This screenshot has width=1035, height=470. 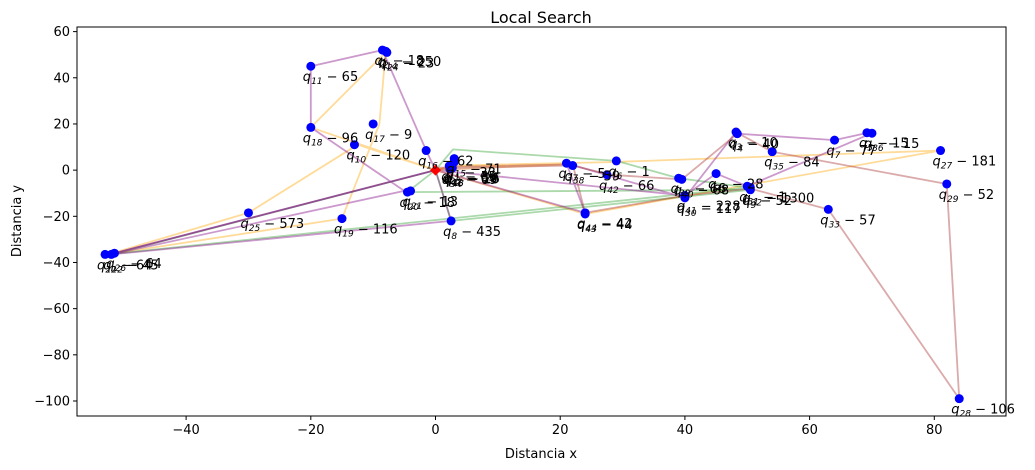 What do you see at coordinates (541, 17) in the screenshot?
I see `chart-title: Local Search` at bounding box center [541, 17].